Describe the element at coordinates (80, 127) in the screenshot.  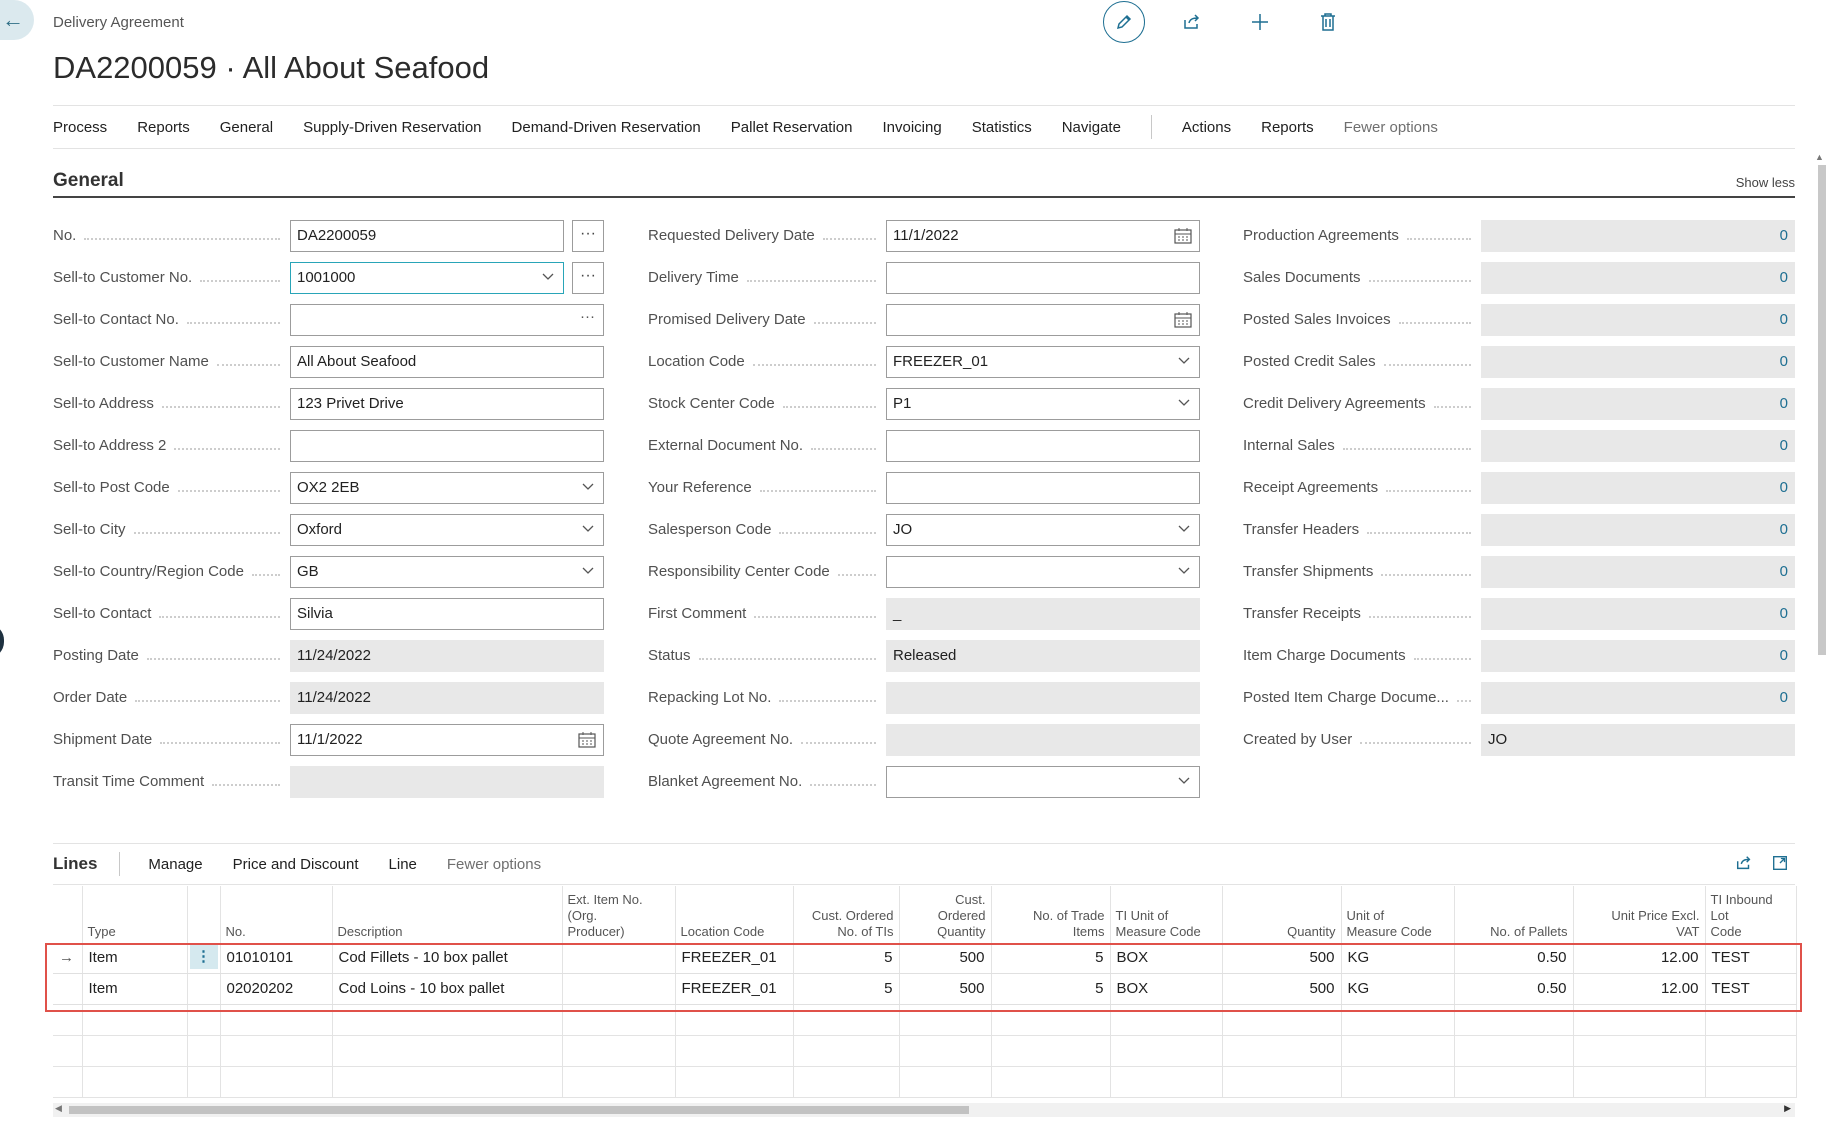
I see `menu-process: Process` at that location.